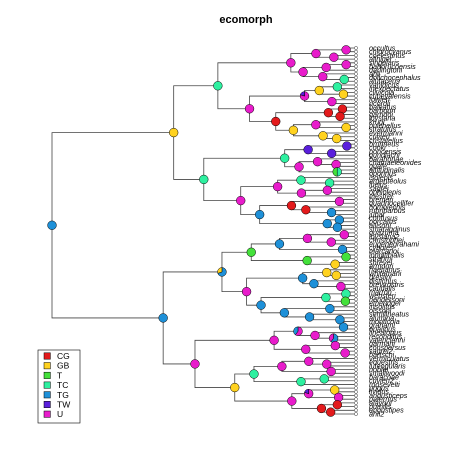  I want to click on tip-label: guazuma, so click(384, 232).